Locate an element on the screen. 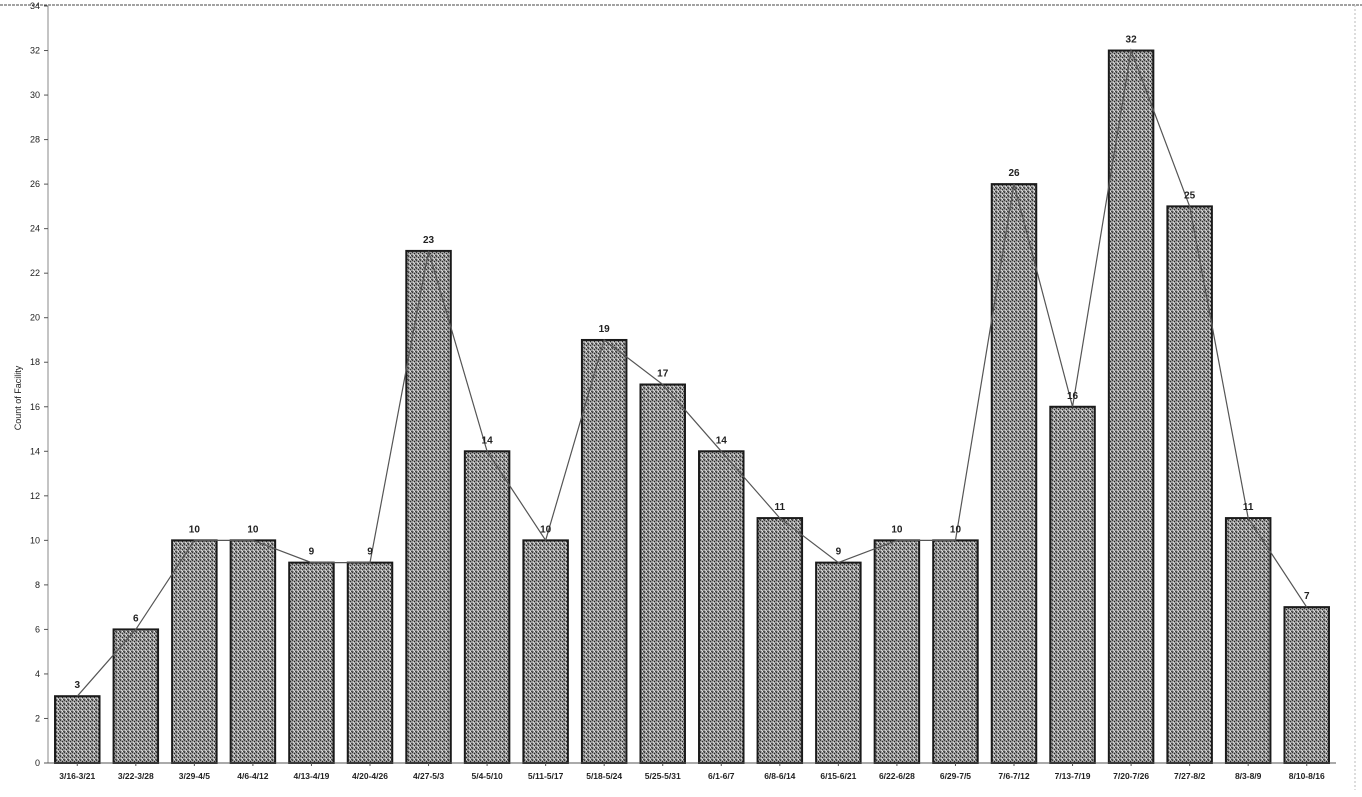  x-tick-label: 4/20-4/26 is located at coordinates (370, 776).